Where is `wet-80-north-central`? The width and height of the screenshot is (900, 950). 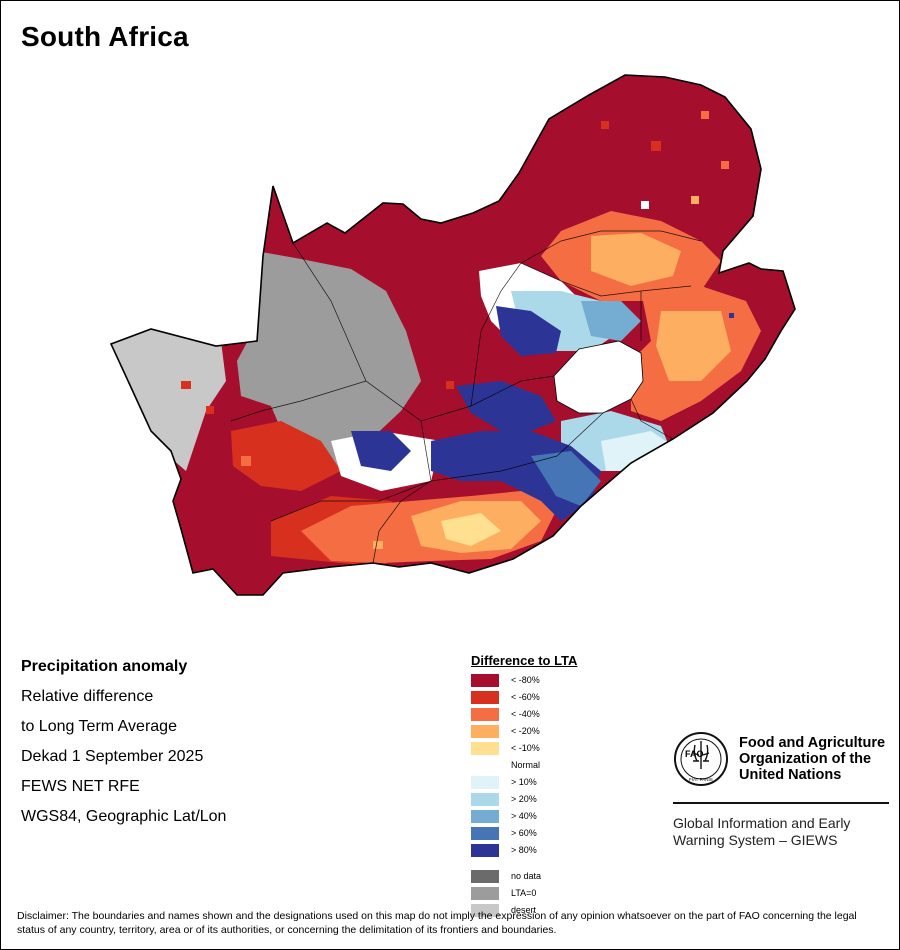 wet-80-north-central is located at coordinates (528, 331).